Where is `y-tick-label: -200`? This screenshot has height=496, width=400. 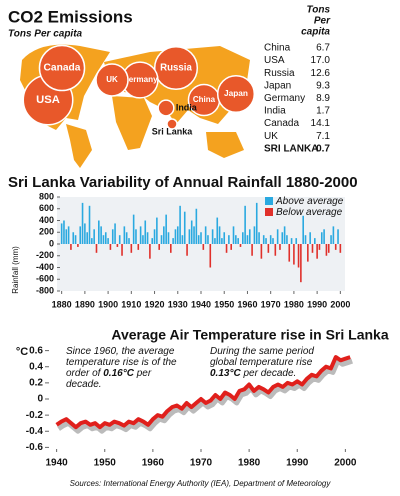 y-tick-label: -200 is located at coordinates (45, 255).